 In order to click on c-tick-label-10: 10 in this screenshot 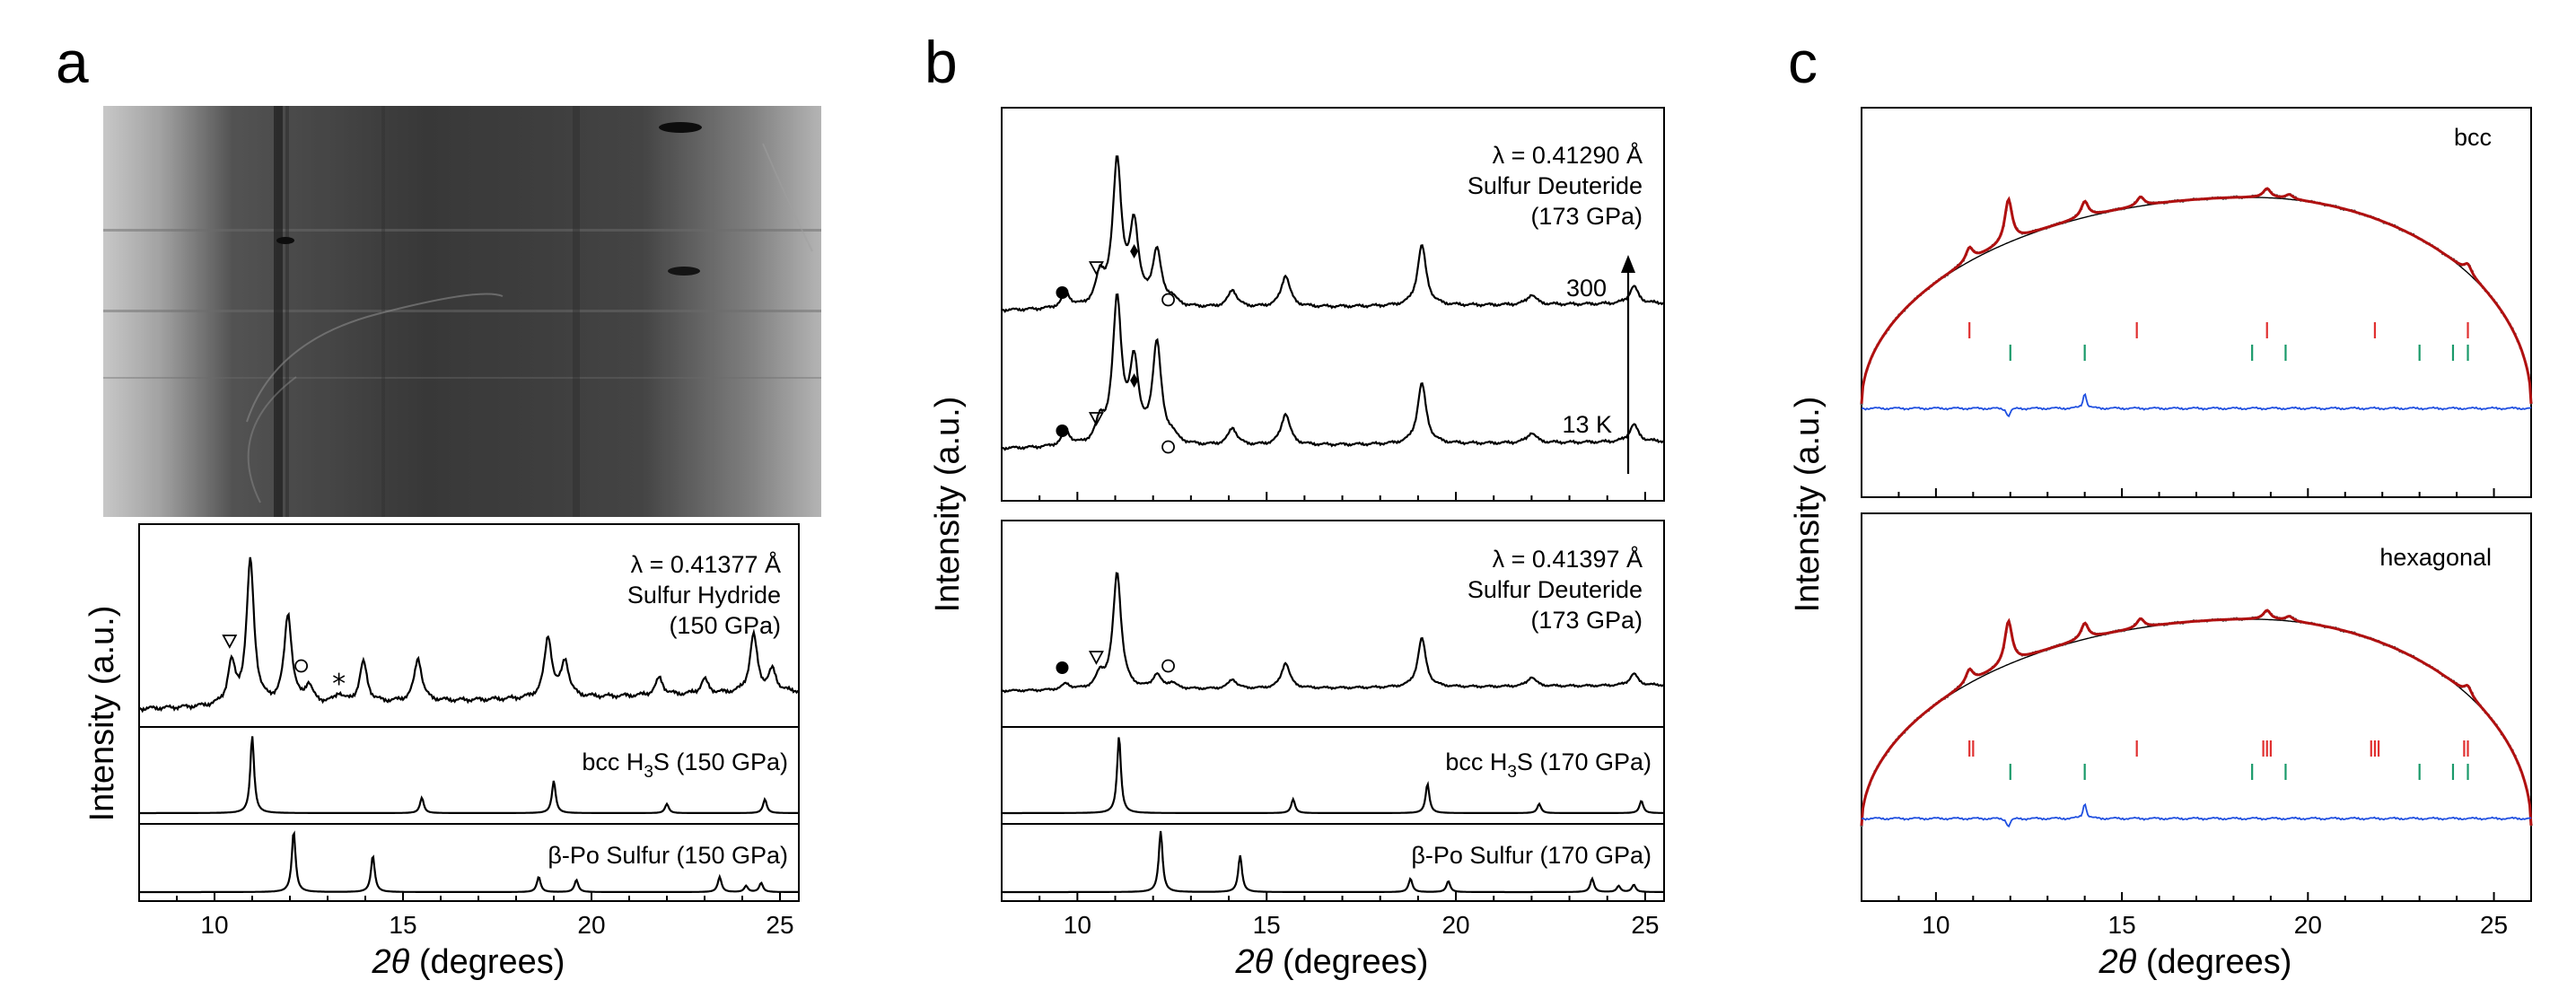, I will do `click(1936, 925)`.